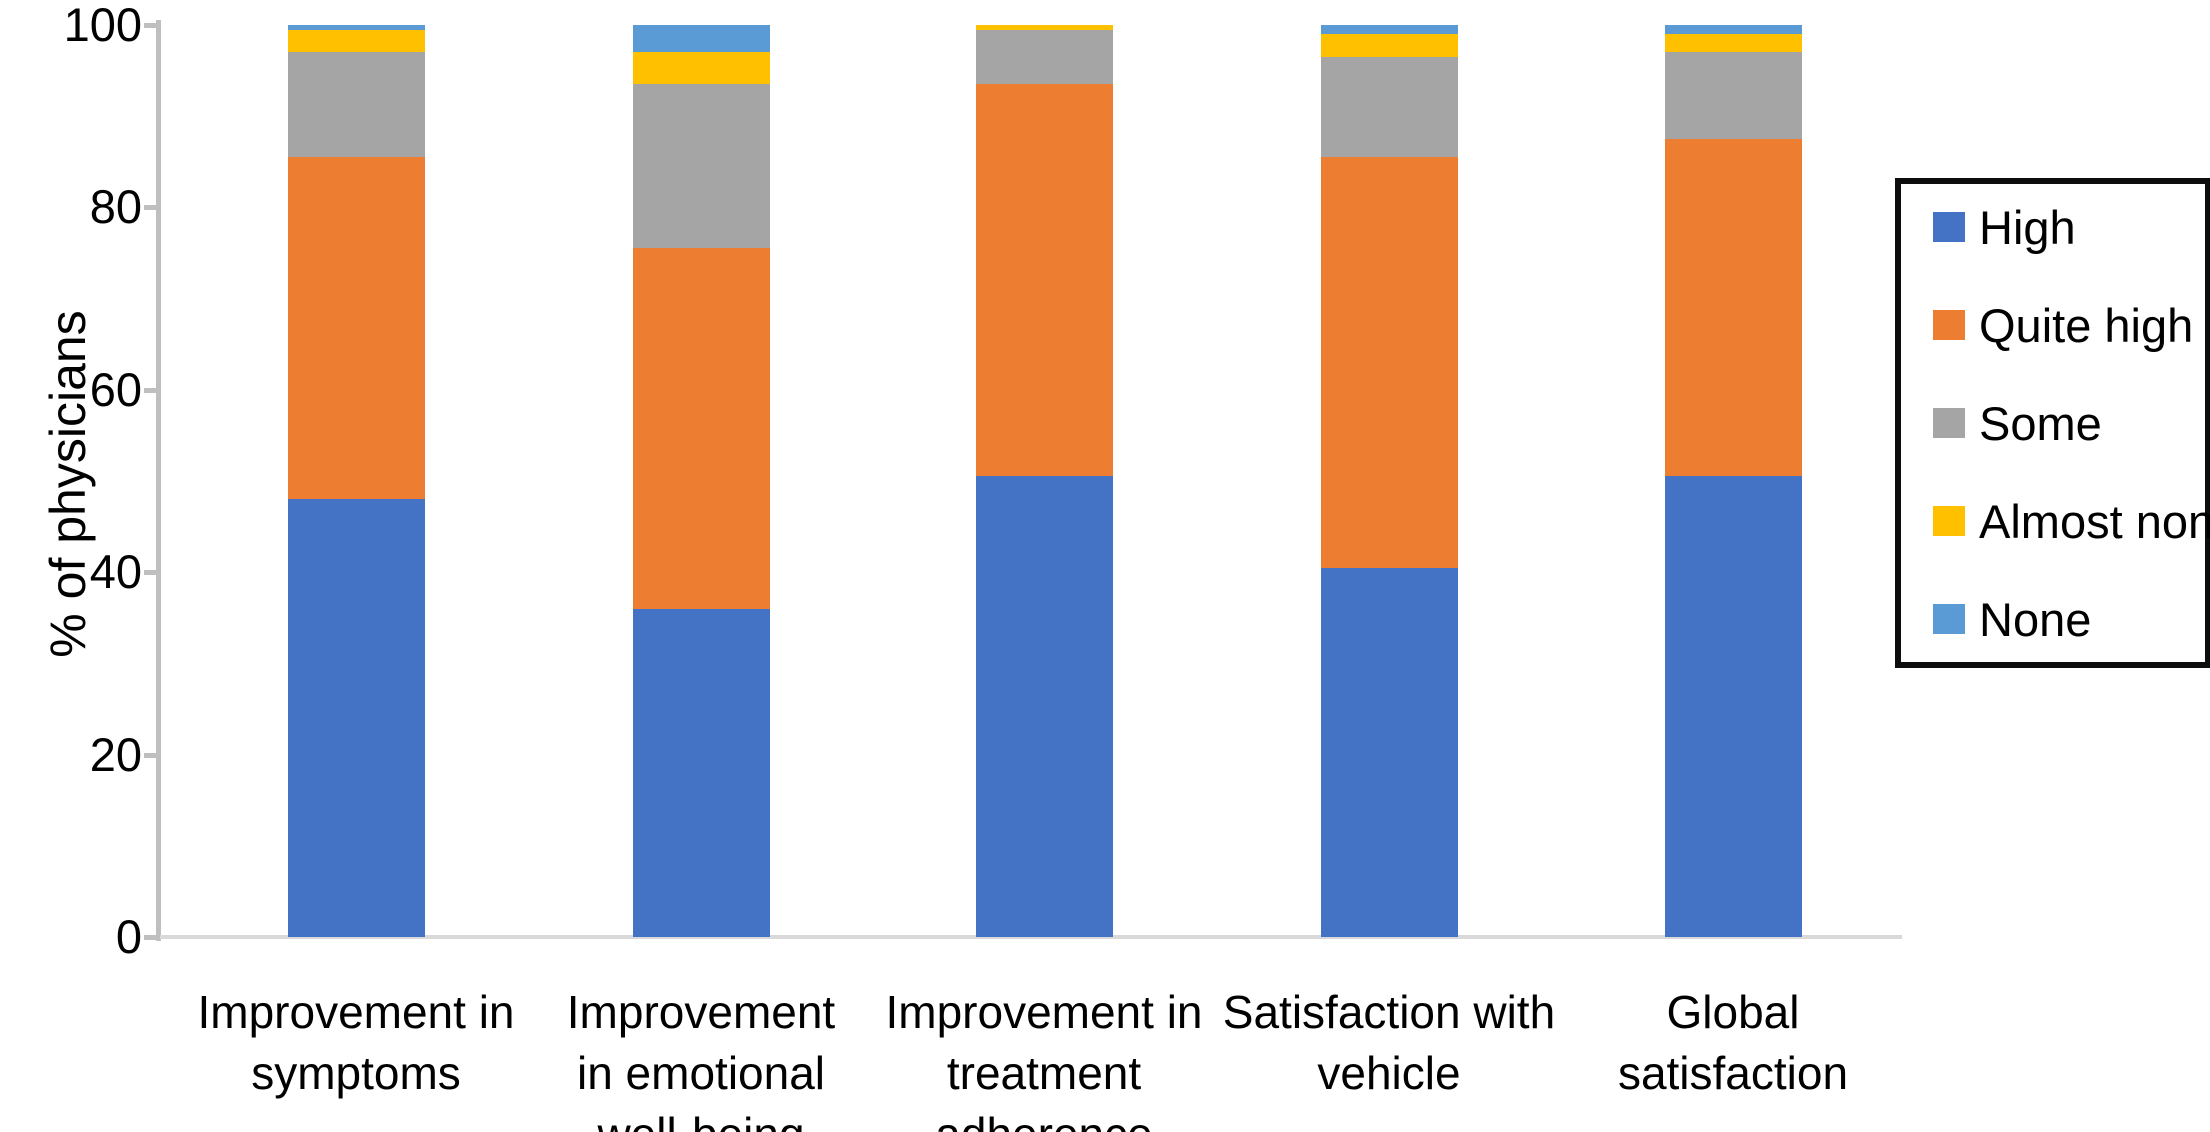 The width and height of the screenshot is (2210, 1132). What do you see at coordinates (2027, 227) in the screenshot?
I see `legend-label: High` at bounding box center [2027, 227].